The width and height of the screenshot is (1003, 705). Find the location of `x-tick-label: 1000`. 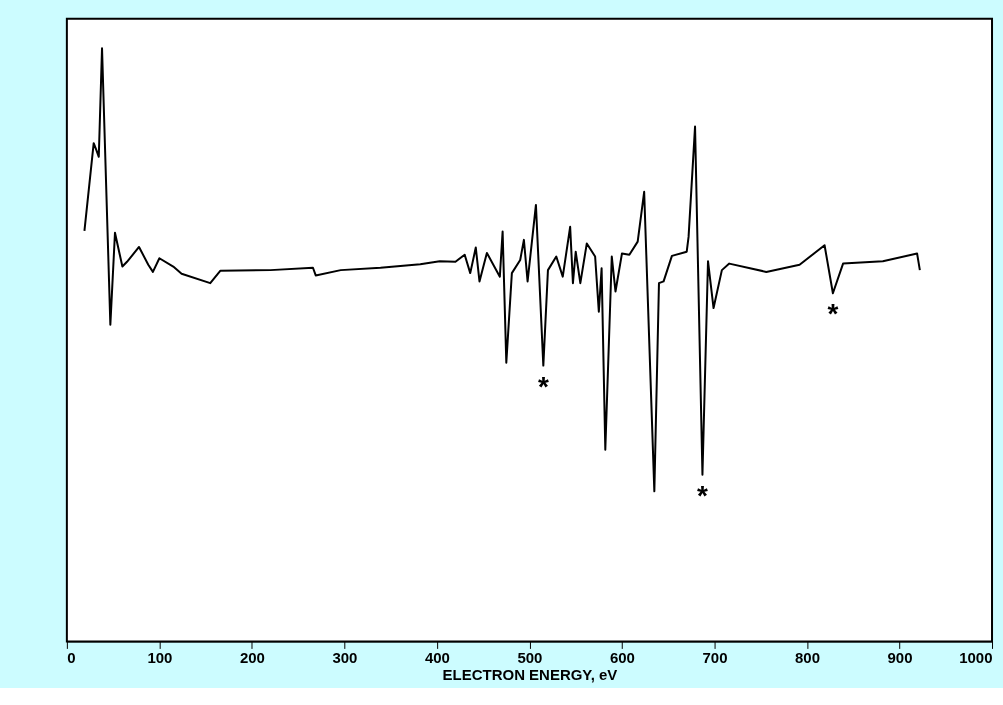

x-tick-label: 1000 is located at coordinates (976, 657).